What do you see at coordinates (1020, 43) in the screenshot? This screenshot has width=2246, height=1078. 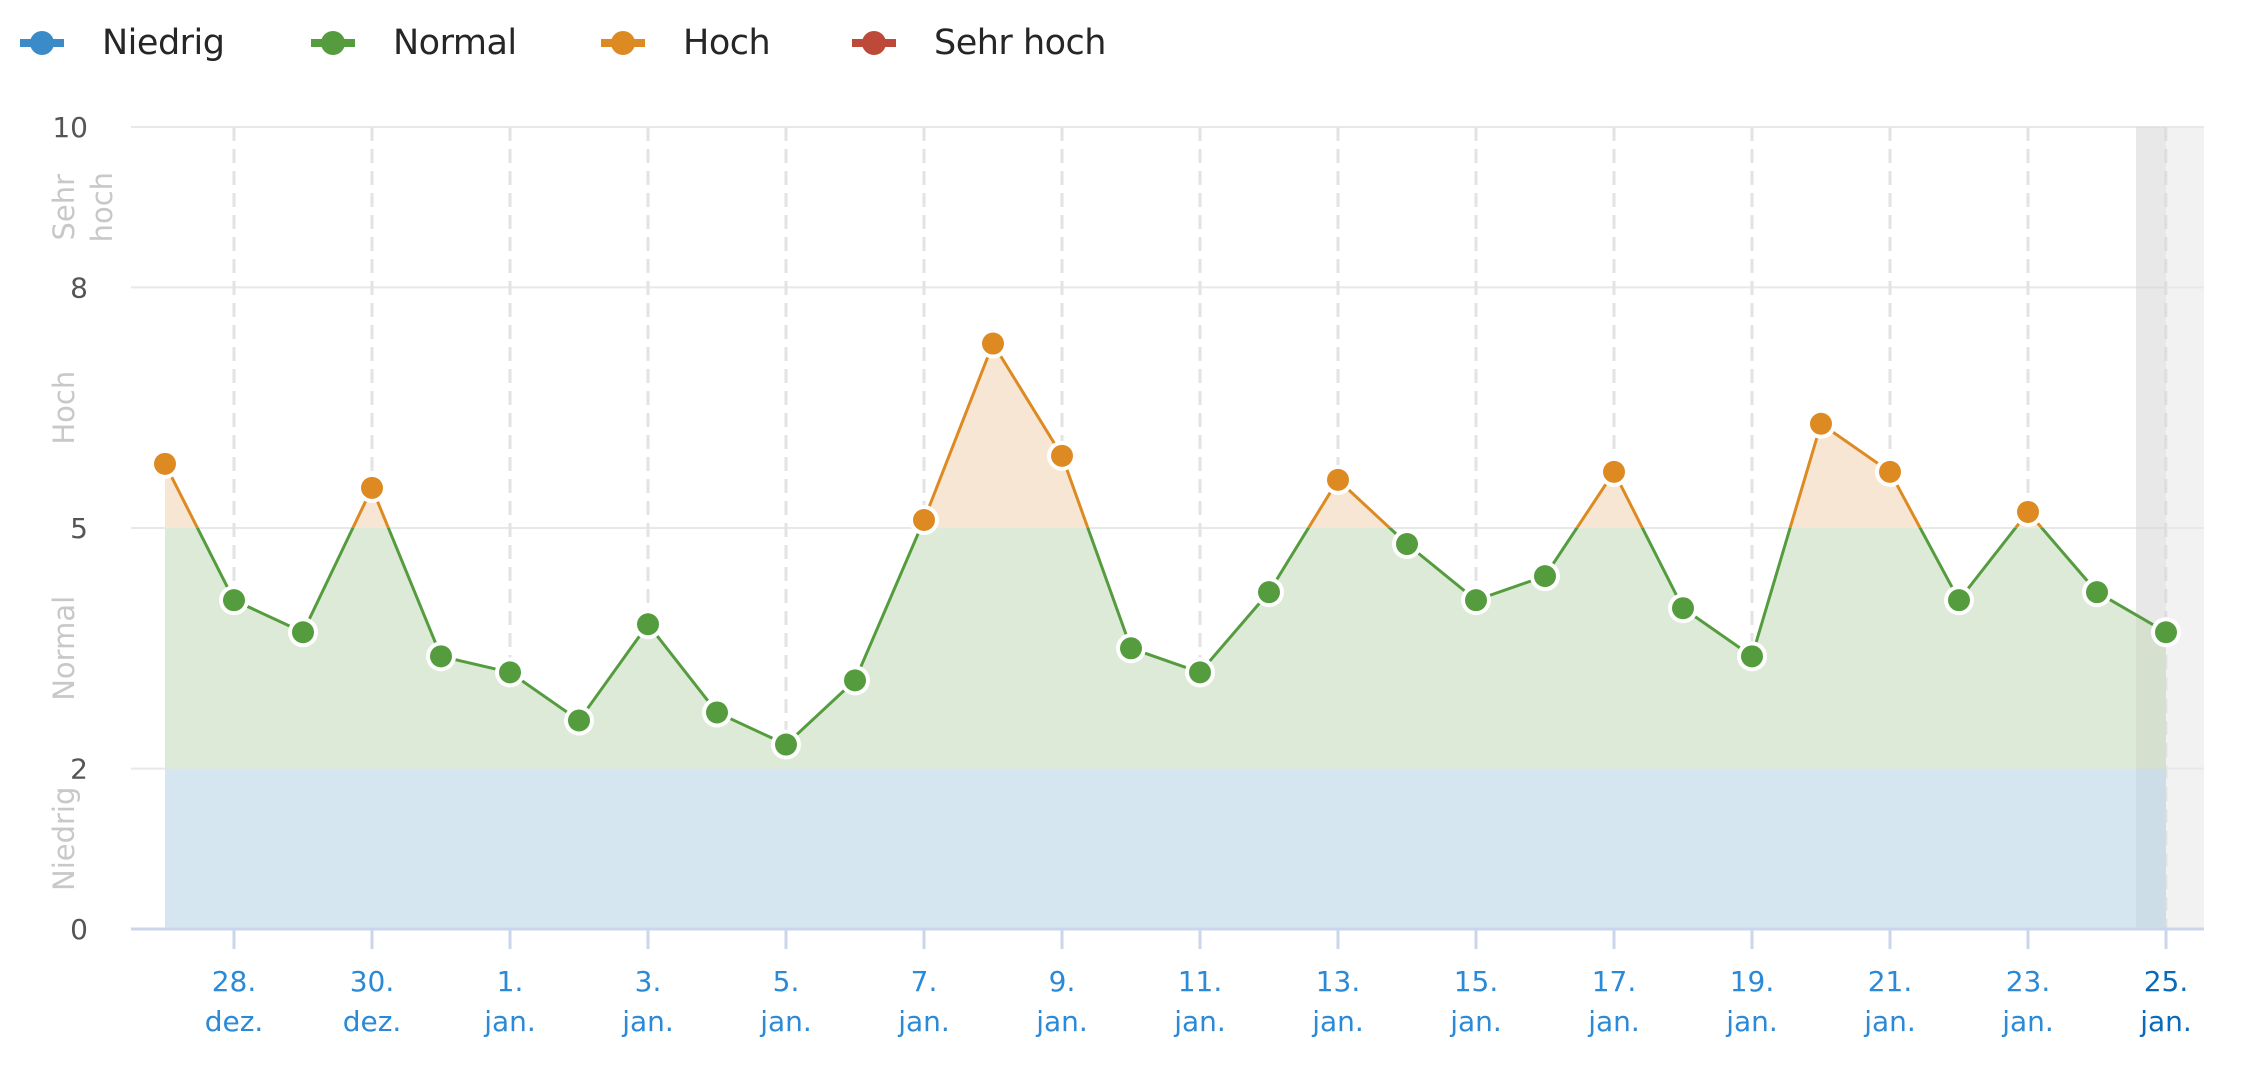 I see `legend-label: Sehr hoch` at bounding box center [1020, 43].